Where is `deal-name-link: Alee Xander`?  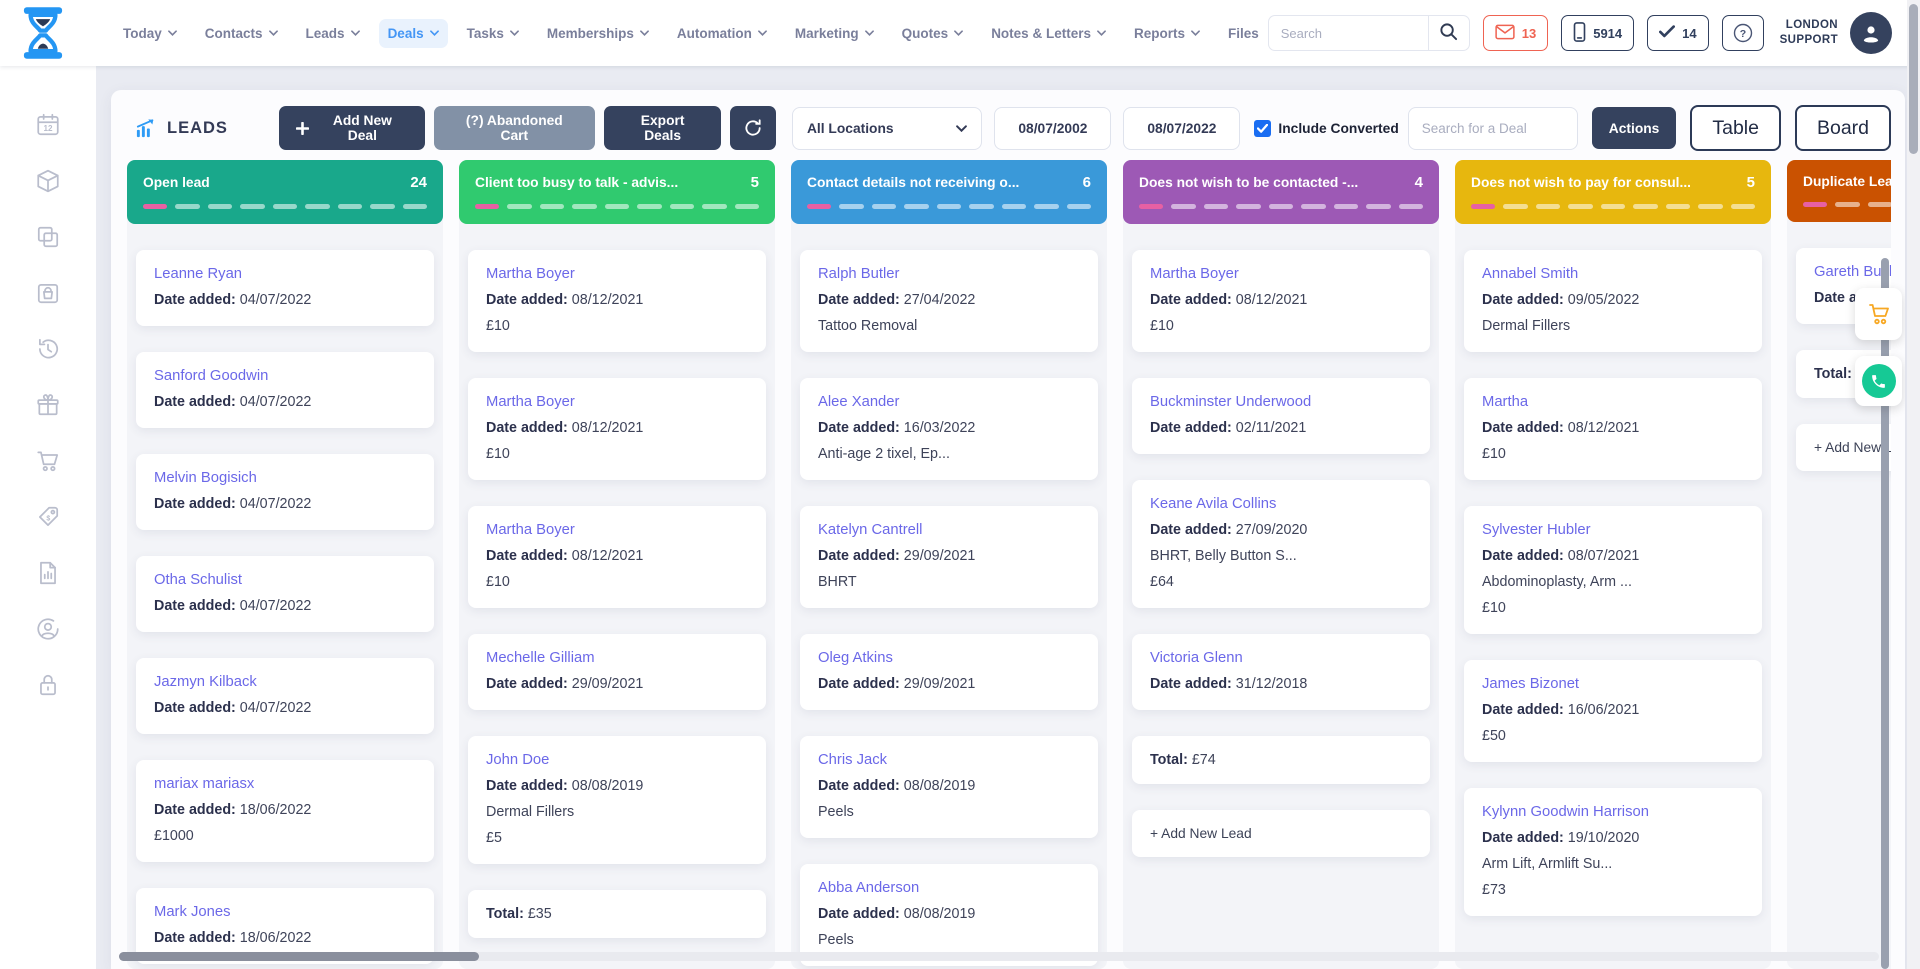
deal-name-link: Alee Xander is located at coordinates (859, 402).